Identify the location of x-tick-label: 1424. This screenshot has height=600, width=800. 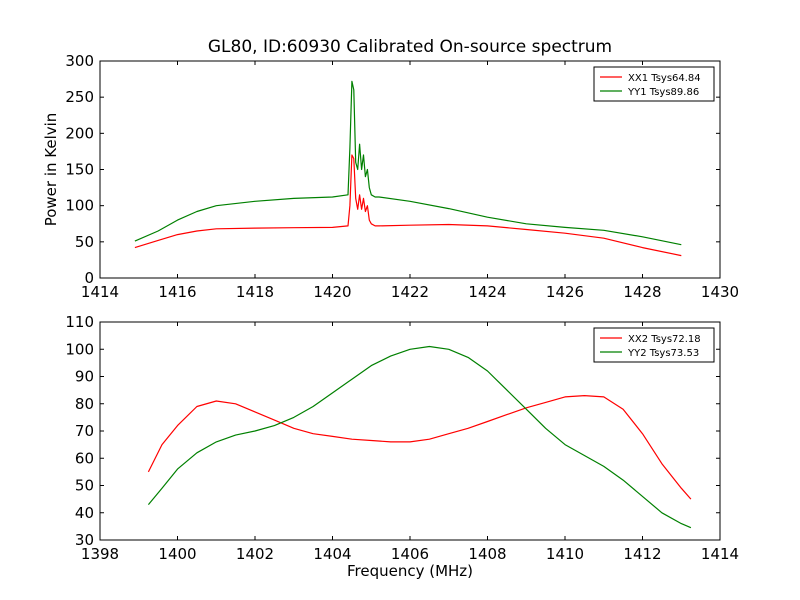
(487, 292).